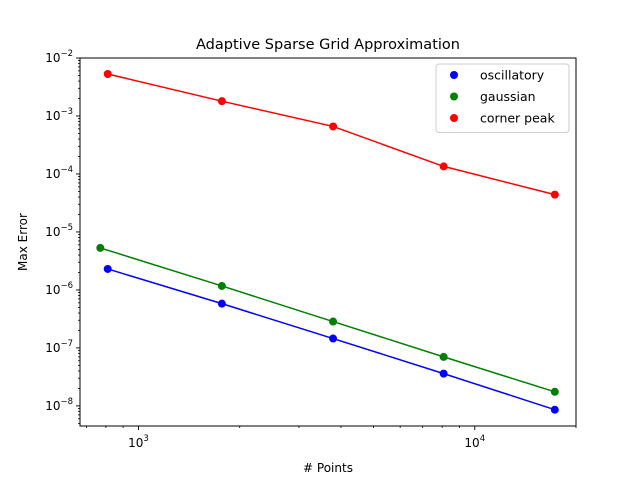 This screenshot has height=480, width=640. I want to click on legend: oscillatory gaussian corner peak, so click(502, 98).